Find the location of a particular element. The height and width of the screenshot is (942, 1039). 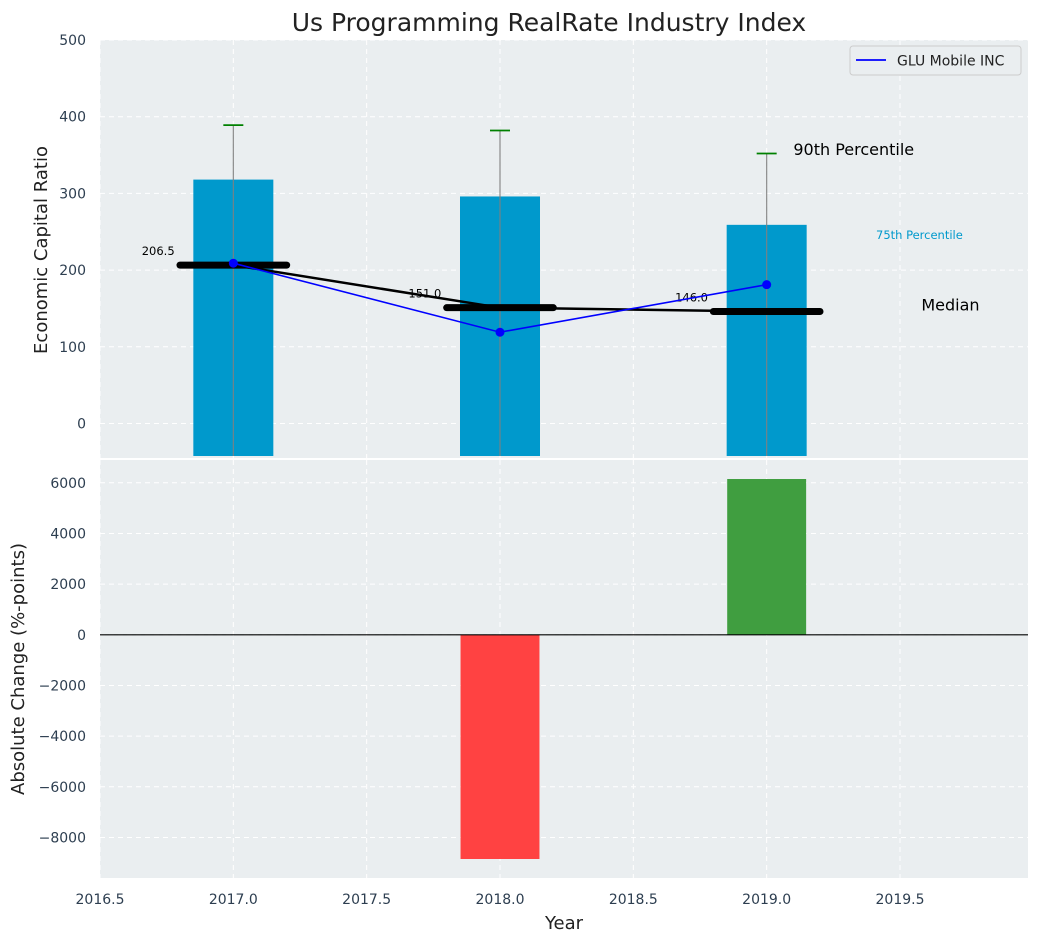

annotation-90th-percentile: 90th Percentile is located at coordinates (853, 149).